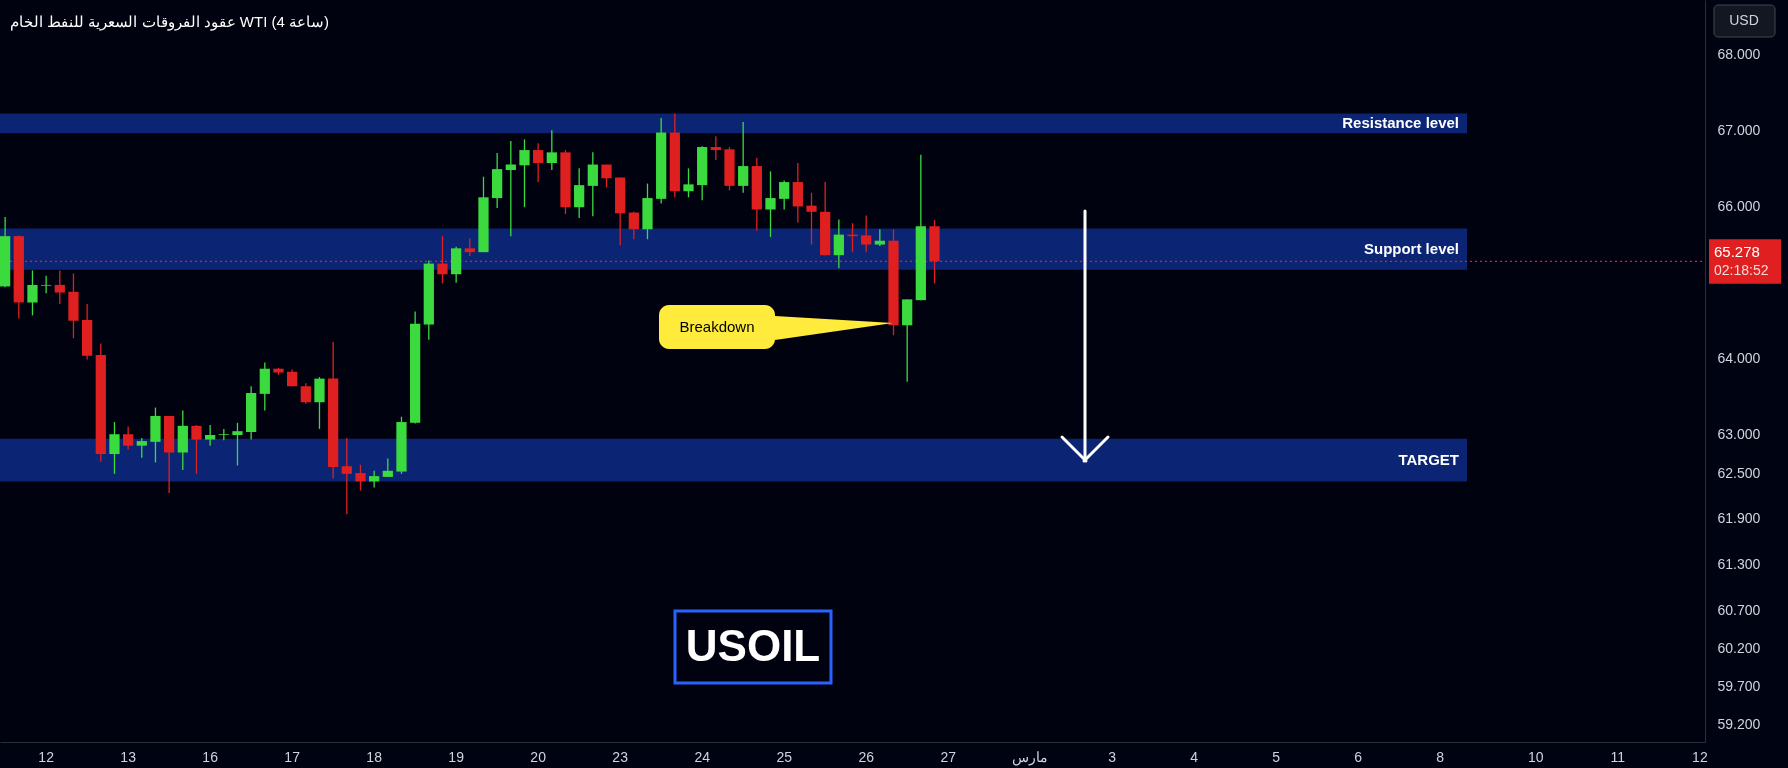 Image resolution: width=1788 pixels, height=768 pixels. I want to click on y-tick-label: 61.900, so click(1739, 518).